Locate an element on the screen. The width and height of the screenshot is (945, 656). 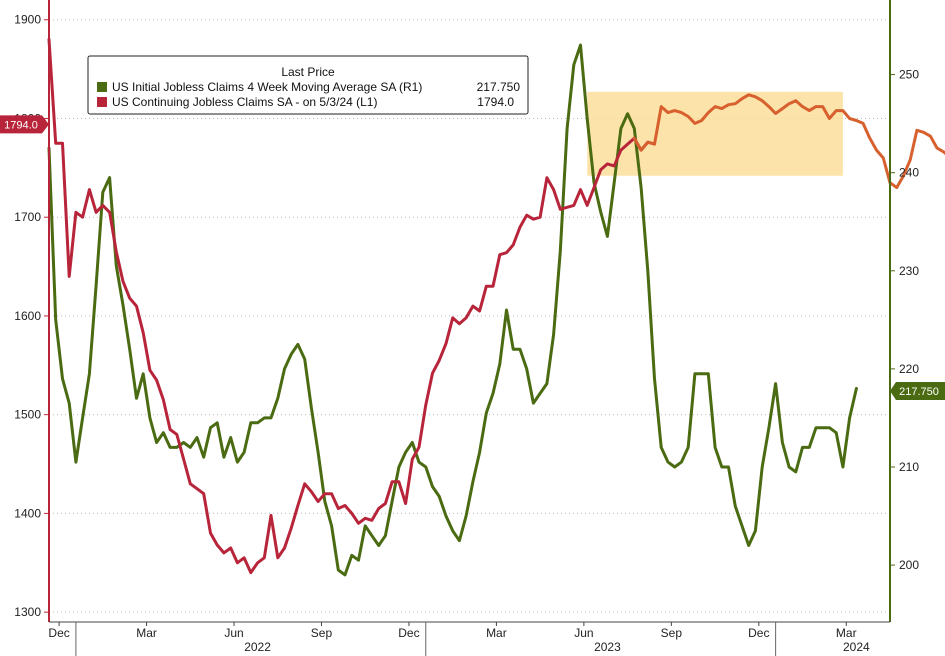
right-tick-label: 230 is located at coordinates (909, 271).